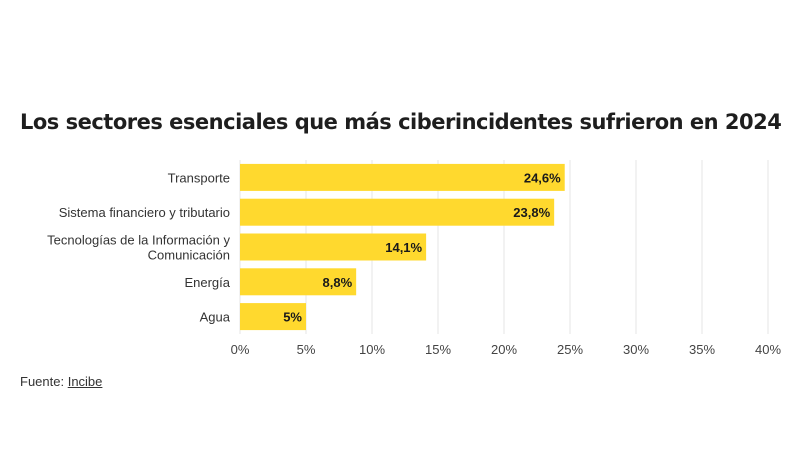 Image resolution: width=800 pixels, height=450 pixels. What do you see at coordinates (702, 349) in the screenshot?
I see `x-tick-label: 35%` at bounding box center [702, 349].